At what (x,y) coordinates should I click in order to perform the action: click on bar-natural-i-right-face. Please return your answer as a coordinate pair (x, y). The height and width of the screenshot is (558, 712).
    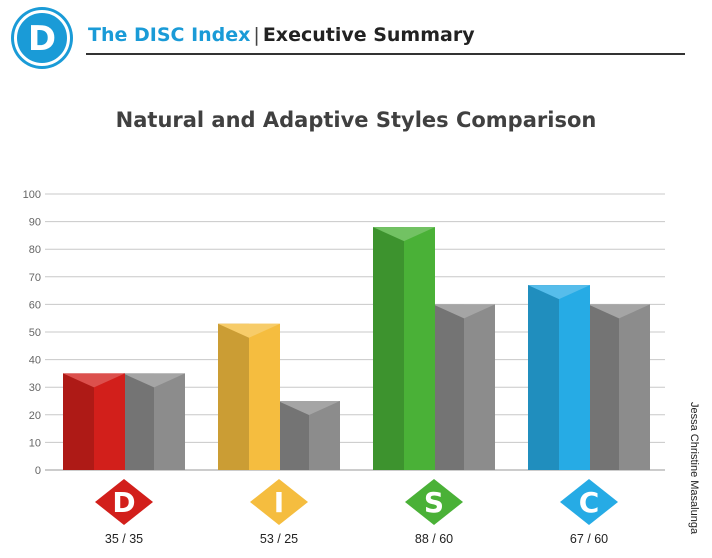
    Looking at the image, I should click on (264, 396).